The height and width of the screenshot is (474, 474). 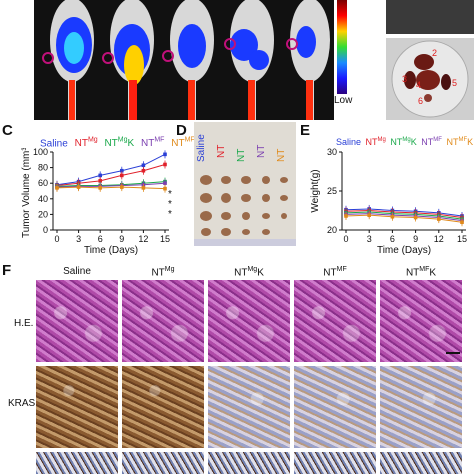 What do you see at coordinates (454, 83) in the screenshot?
I see `organ-number-5: 5` at bounding box center [454, 83].